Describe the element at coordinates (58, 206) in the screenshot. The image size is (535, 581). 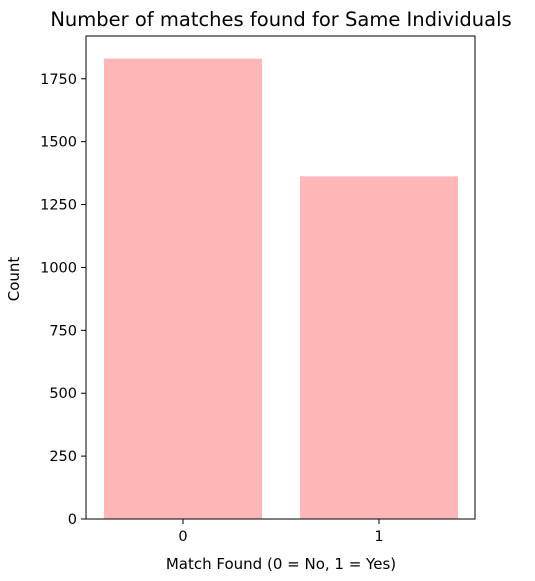
I see `y-tick-label: 1250` at that location.